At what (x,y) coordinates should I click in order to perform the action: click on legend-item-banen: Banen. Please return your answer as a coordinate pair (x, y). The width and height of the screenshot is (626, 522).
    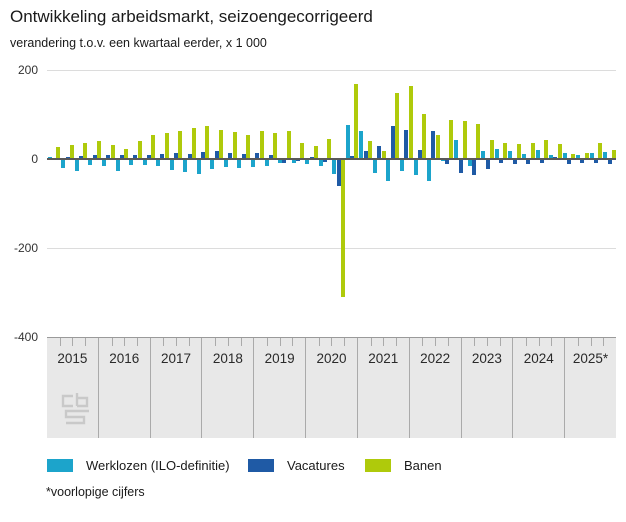
    Looking at the image, I should click on (403, 465).